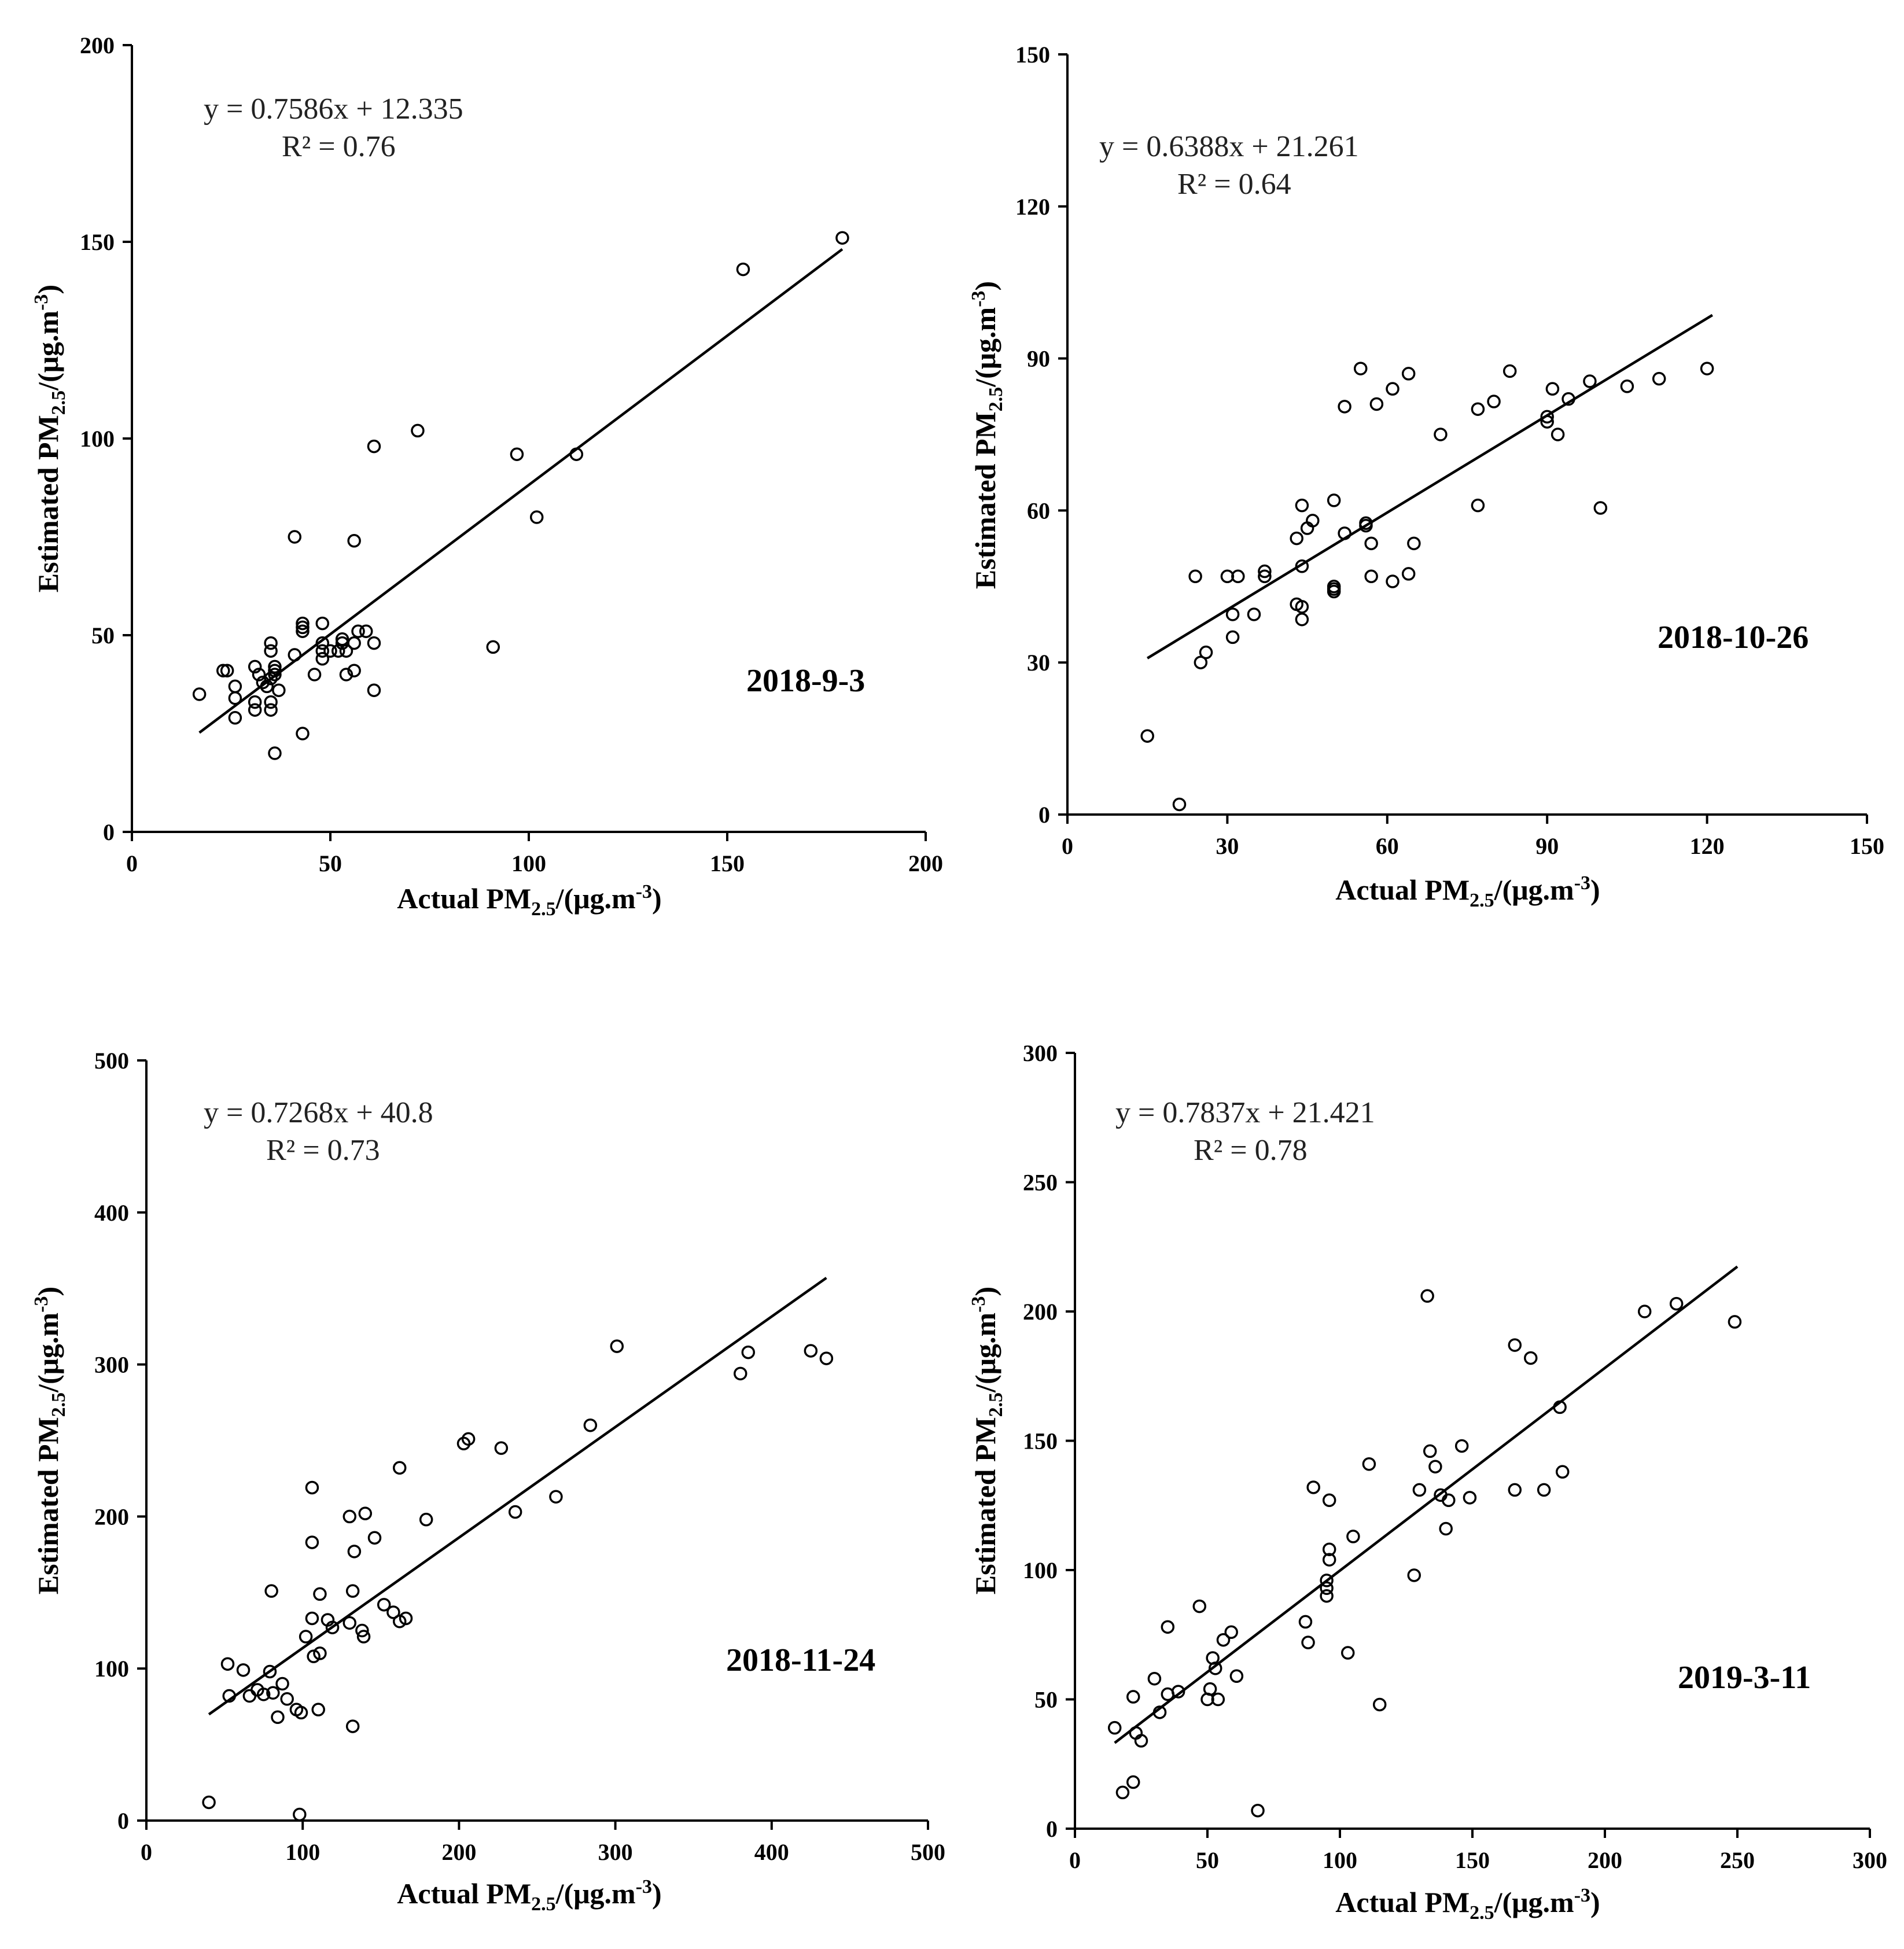  I want to click on x-tick-label: 90, so click(1547, 846).